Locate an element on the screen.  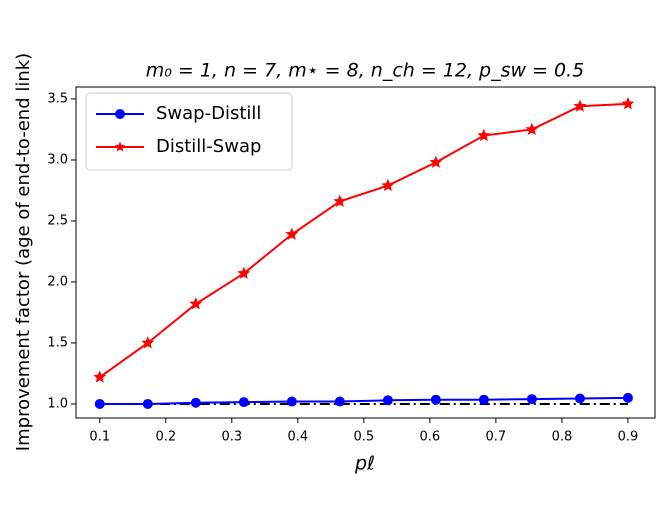
x-tick-label: 0.5 is located at coordinates (364, 437).